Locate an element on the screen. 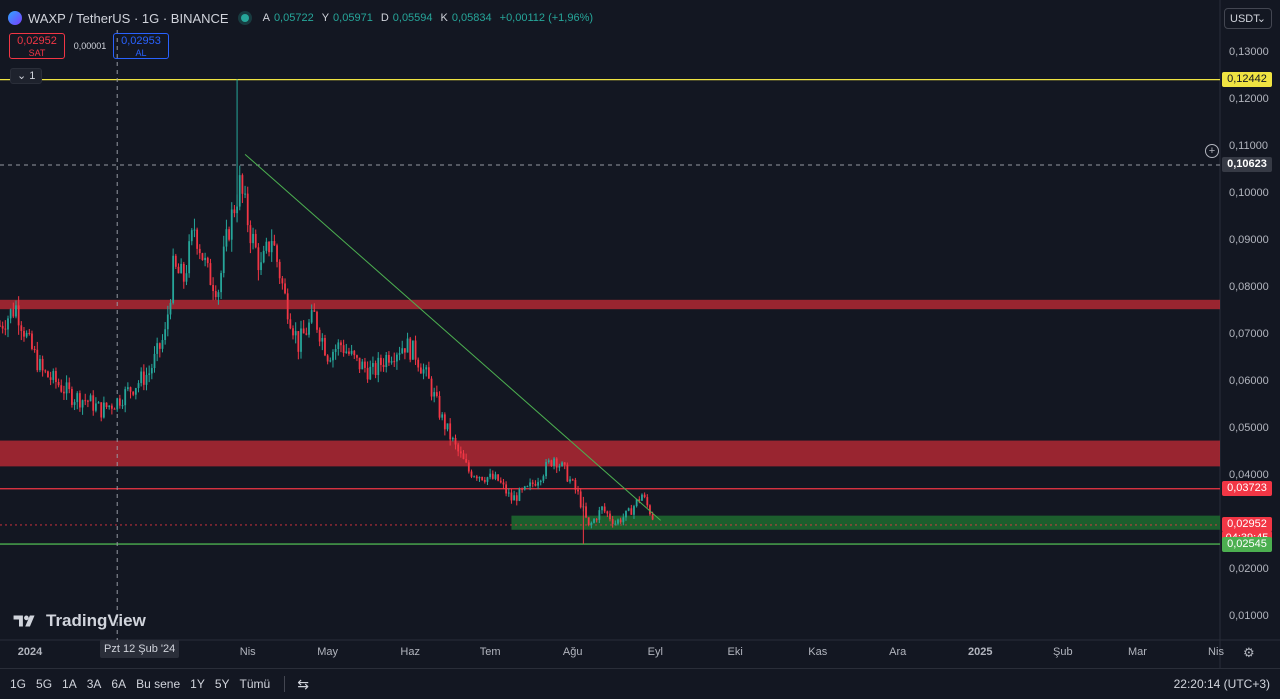 This screenshot has width=1280, height=699. range-5G: 5G is located at coordinates (44, 684).